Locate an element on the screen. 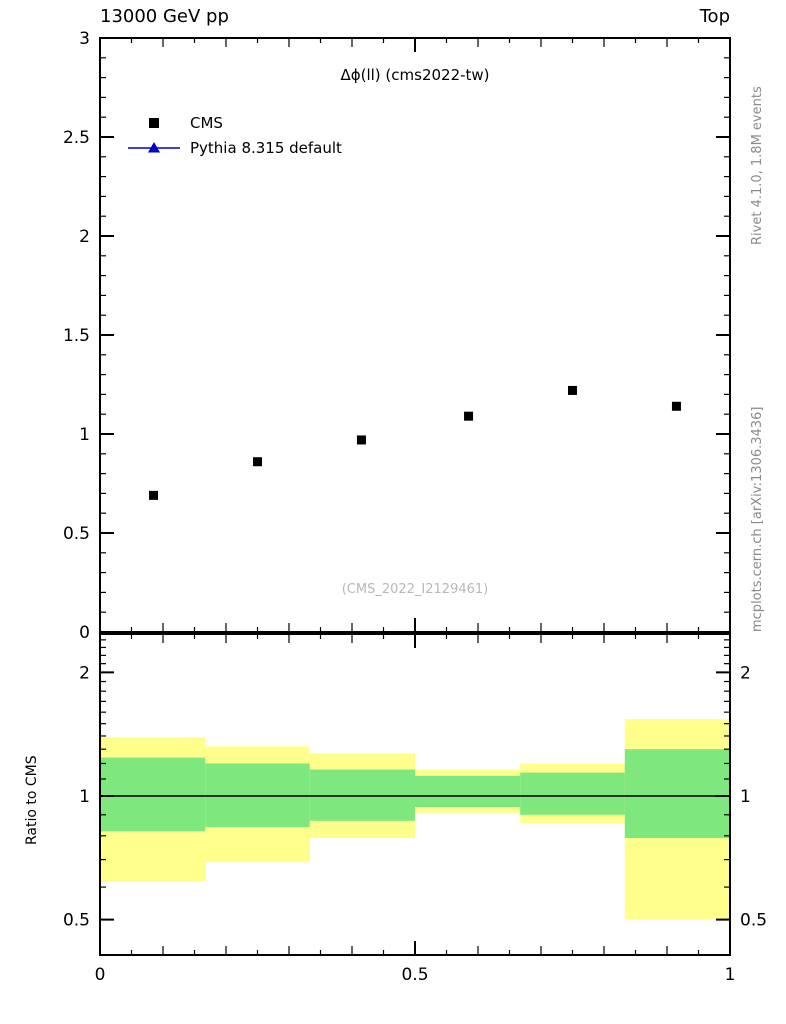  svg-text: 2.5 is located at coordinates (76, 138).